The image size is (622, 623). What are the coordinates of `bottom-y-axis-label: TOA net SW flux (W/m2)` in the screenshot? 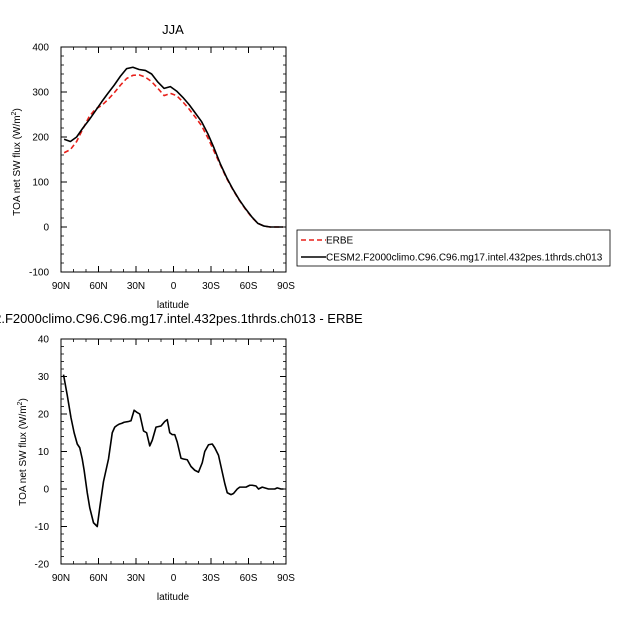 It's located at (23, 452).